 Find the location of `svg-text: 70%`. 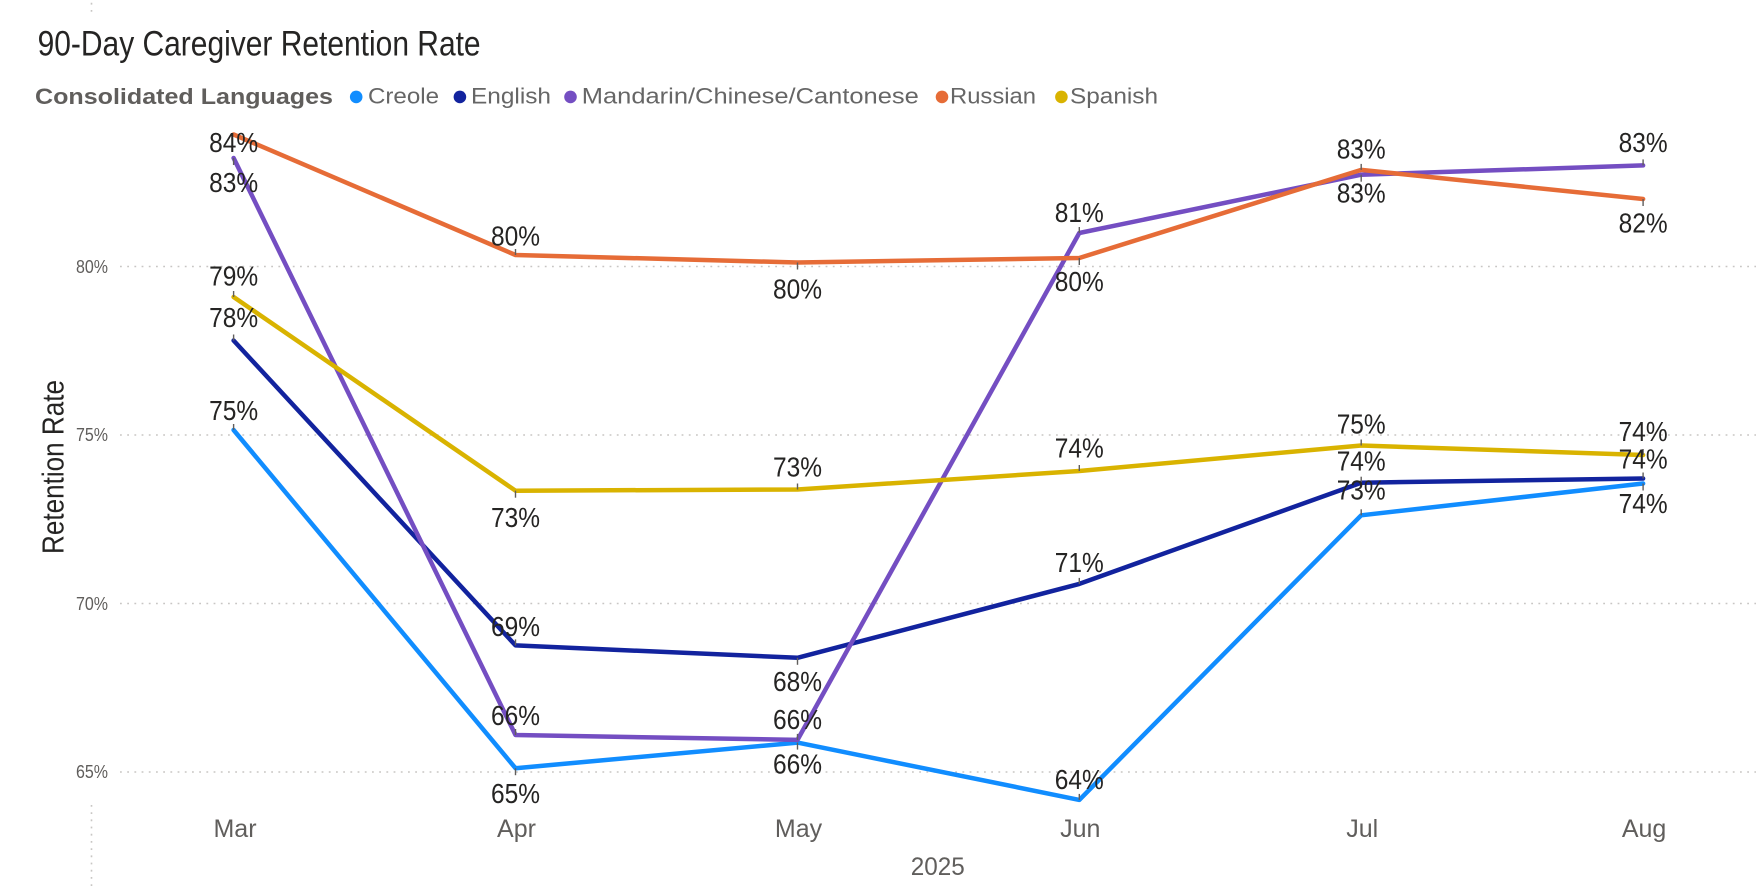

svg-text: 70% is located at coordinates (92, 604).